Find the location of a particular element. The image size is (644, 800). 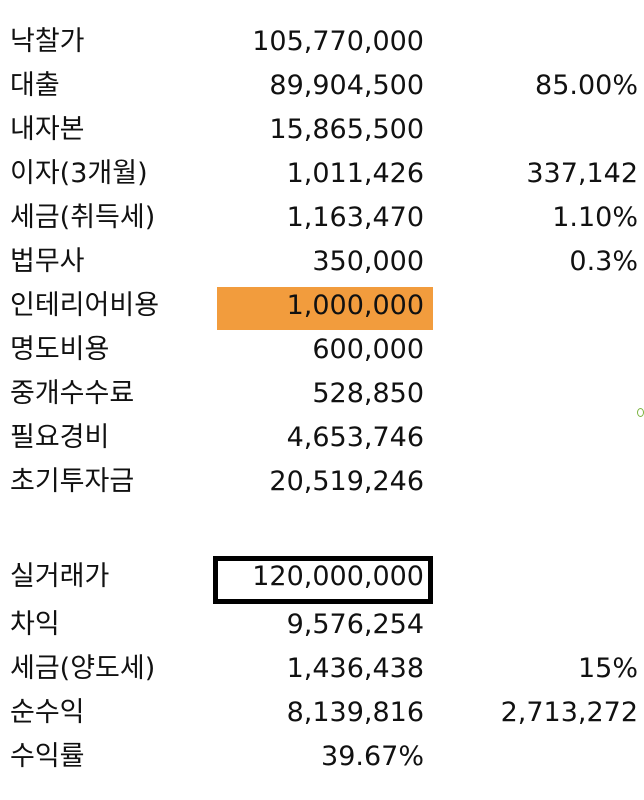

row-net-profit: 순수익 8,139,816 2,713,272 is located at coordinates (322, 713).